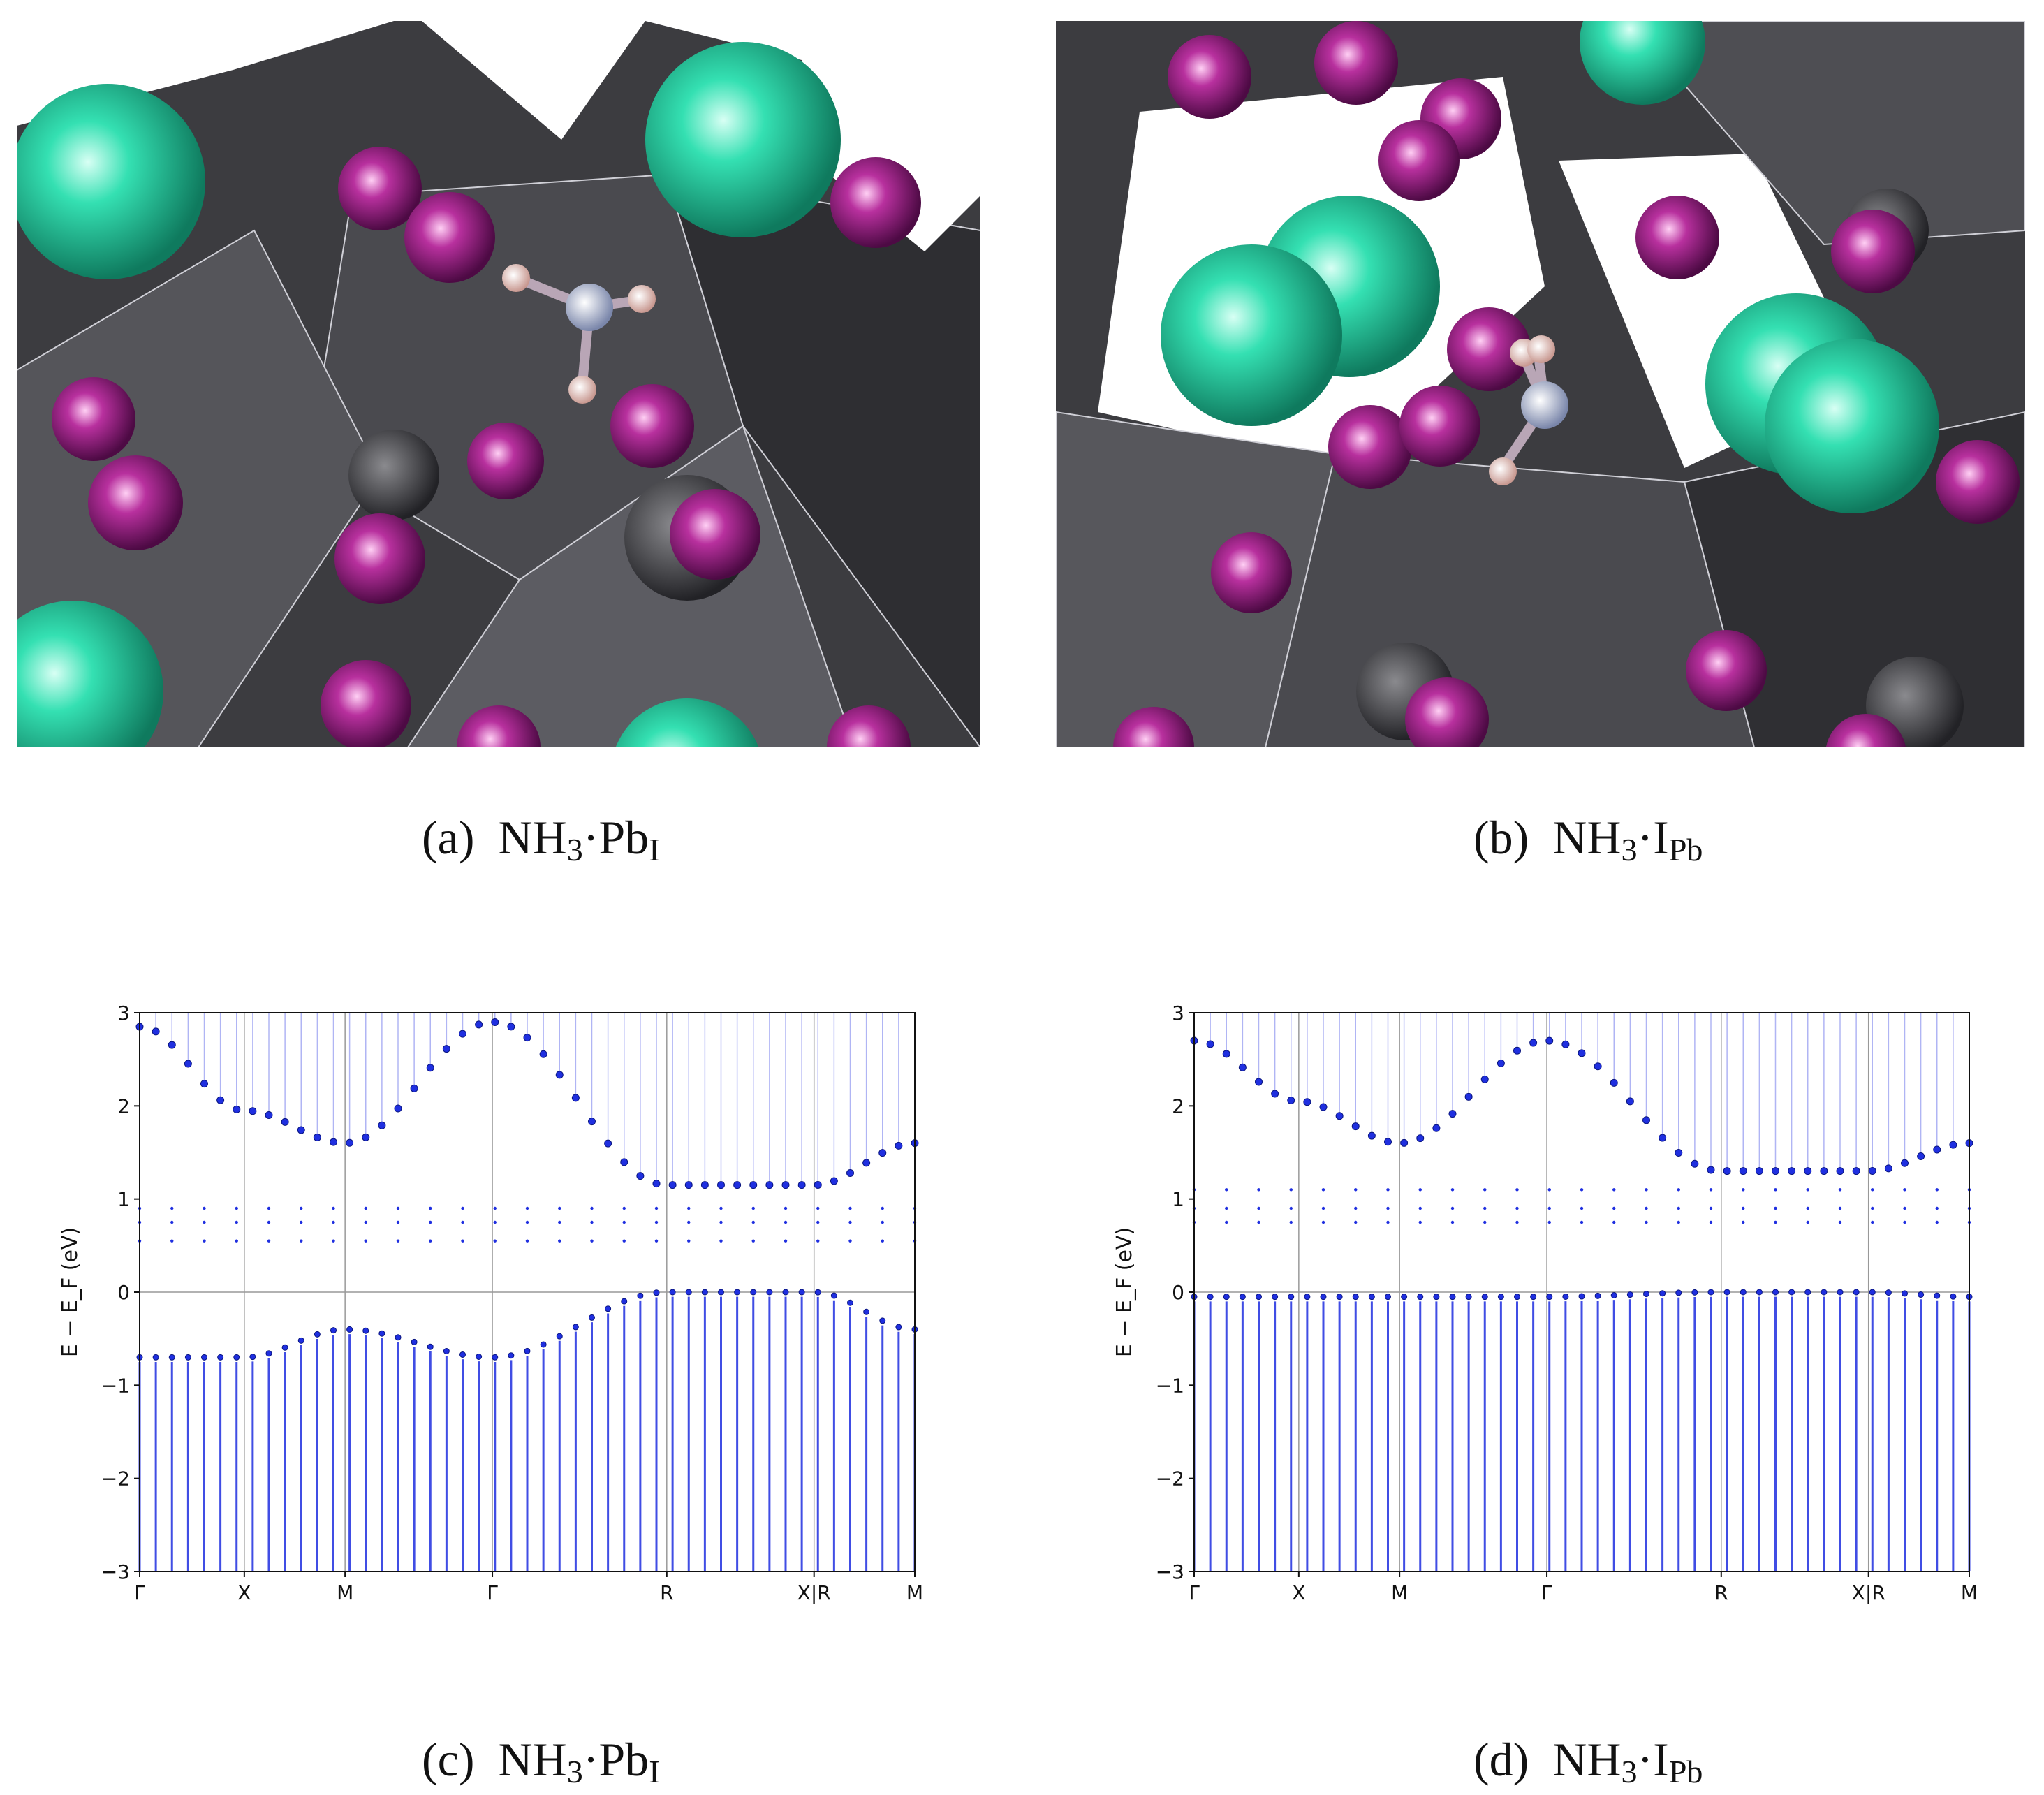 Image resolution: width=2044 pixels, height=1795 pixels. Describe the element at coordinates (70, 1292) in the screenshot. I see `y-axis-label: E − E_F (eV)` at that location.